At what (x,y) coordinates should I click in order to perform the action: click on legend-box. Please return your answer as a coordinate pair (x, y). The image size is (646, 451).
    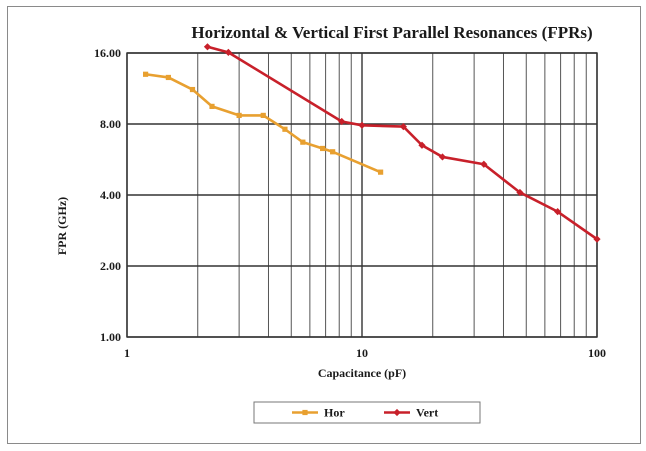
    Looking at the image, I should click on (367, 412).